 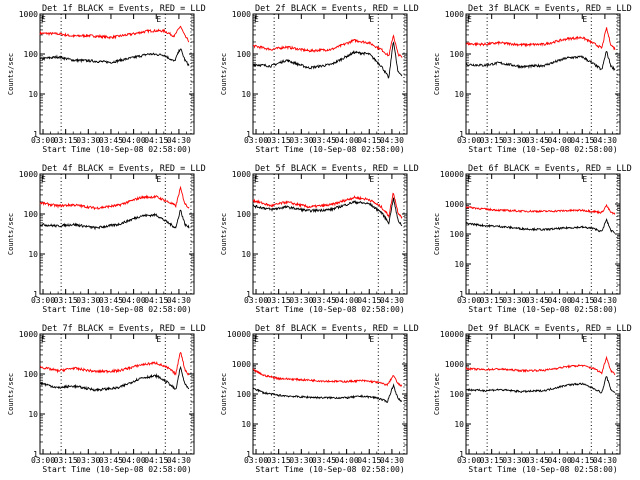 What do you see at coordinates (124, 169) in the screenshot?
I see `chart-title: Det 4f BLACK = Events, RED = LLD` at bounding box center [124, 169].